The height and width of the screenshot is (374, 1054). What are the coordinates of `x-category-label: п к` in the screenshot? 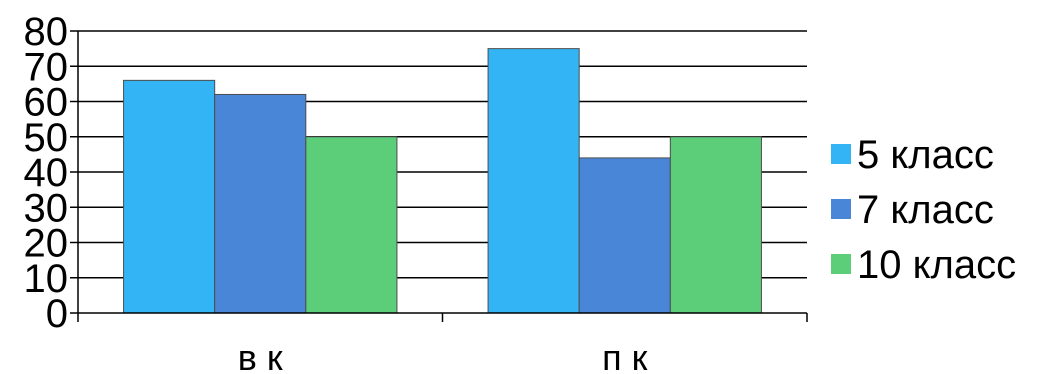 It's located at (624, 355).